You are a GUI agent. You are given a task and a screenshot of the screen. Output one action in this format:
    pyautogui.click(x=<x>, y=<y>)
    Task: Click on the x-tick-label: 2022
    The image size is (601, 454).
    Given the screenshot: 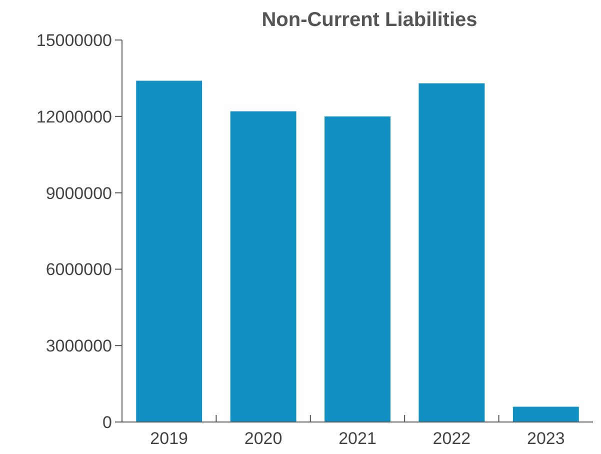 What is the action you would take?
    pyautogui.click(x=451, y=438)
    